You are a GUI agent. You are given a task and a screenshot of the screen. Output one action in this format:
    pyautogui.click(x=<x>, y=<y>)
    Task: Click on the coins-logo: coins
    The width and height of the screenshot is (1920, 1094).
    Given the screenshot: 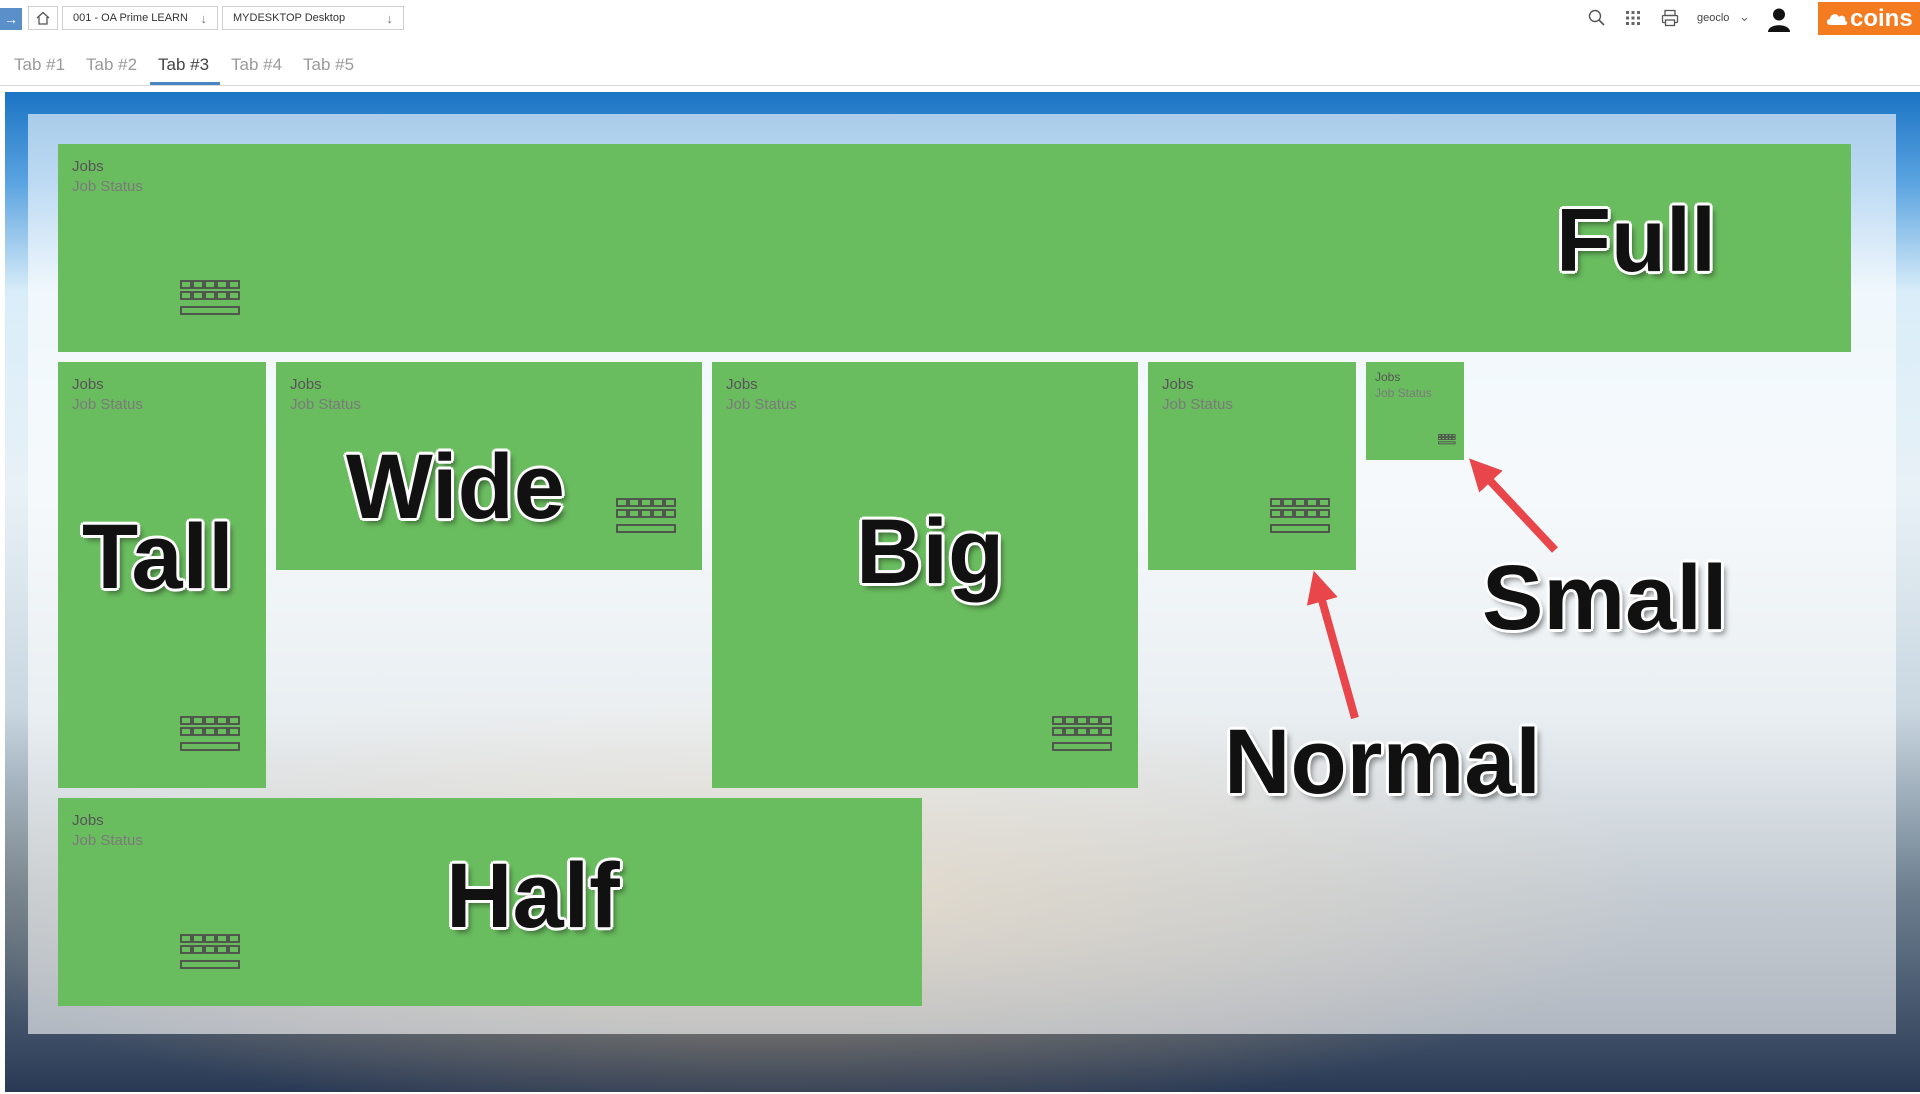 What is the action you would take?
    pyautogui.click(x=1869, y=18)
    